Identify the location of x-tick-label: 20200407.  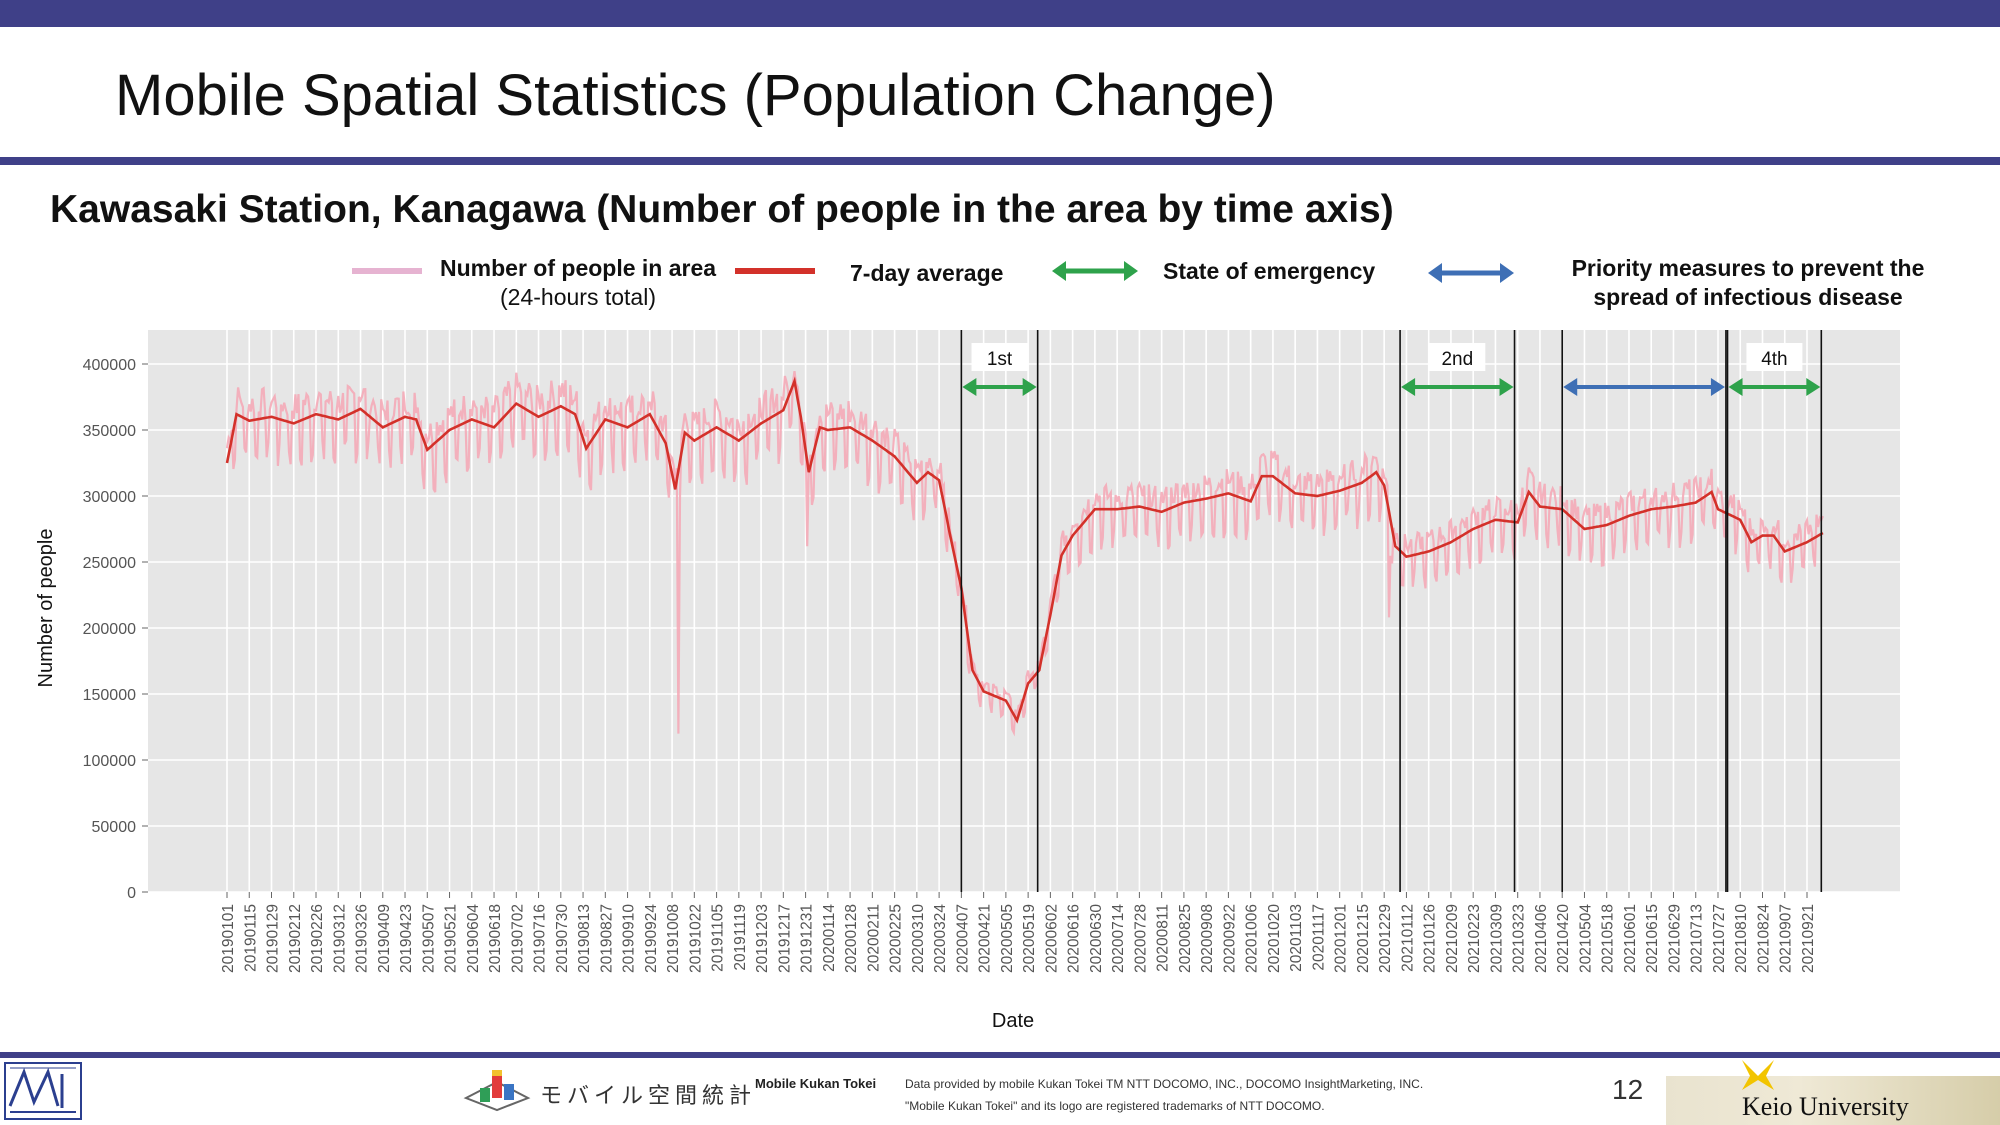
(962, 938).